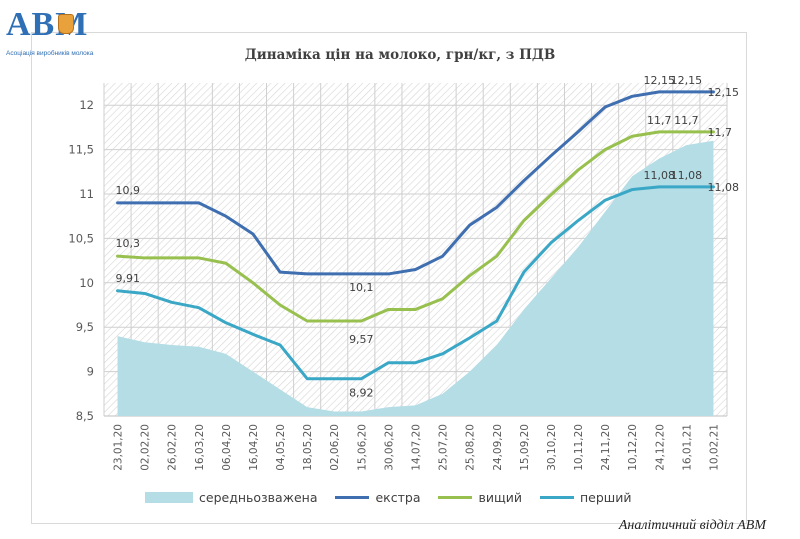 The height and width of the screenshot is (539, 800). What do you see at coordinates (128, 190) in the screenshot?
I see `data-label: 10,9` at bounding box center [128, 190].